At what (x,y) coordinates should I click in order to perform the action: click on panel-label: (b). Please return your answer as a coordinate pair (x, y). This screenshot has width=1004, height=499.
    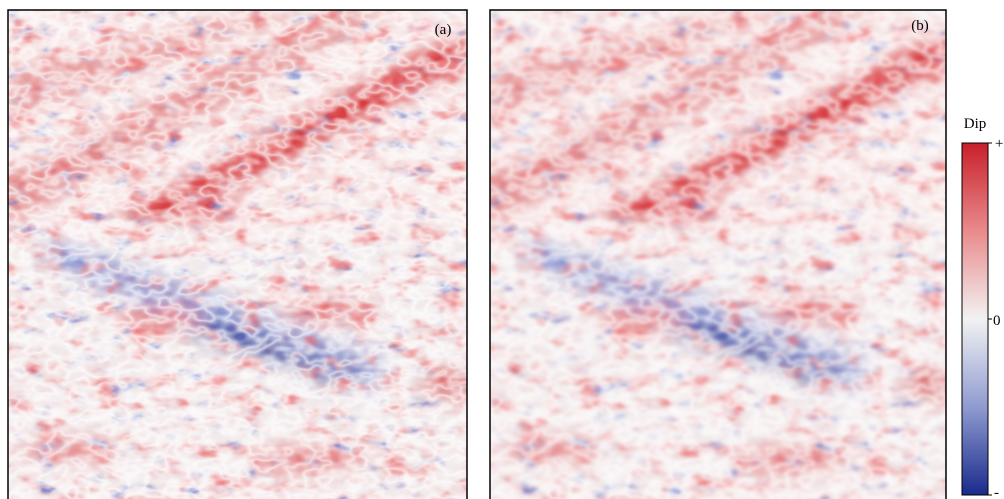
    Looking at the image, I should click on (920, 26).